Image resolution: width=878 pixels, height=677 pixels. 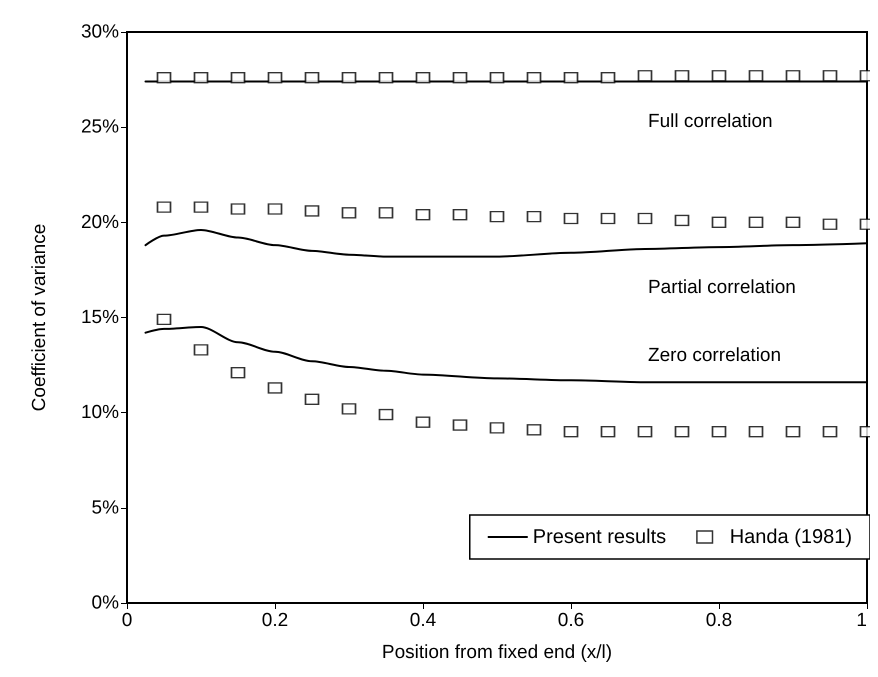 I want to click on annotation: Zero correlation, so click(x=715, y=355).